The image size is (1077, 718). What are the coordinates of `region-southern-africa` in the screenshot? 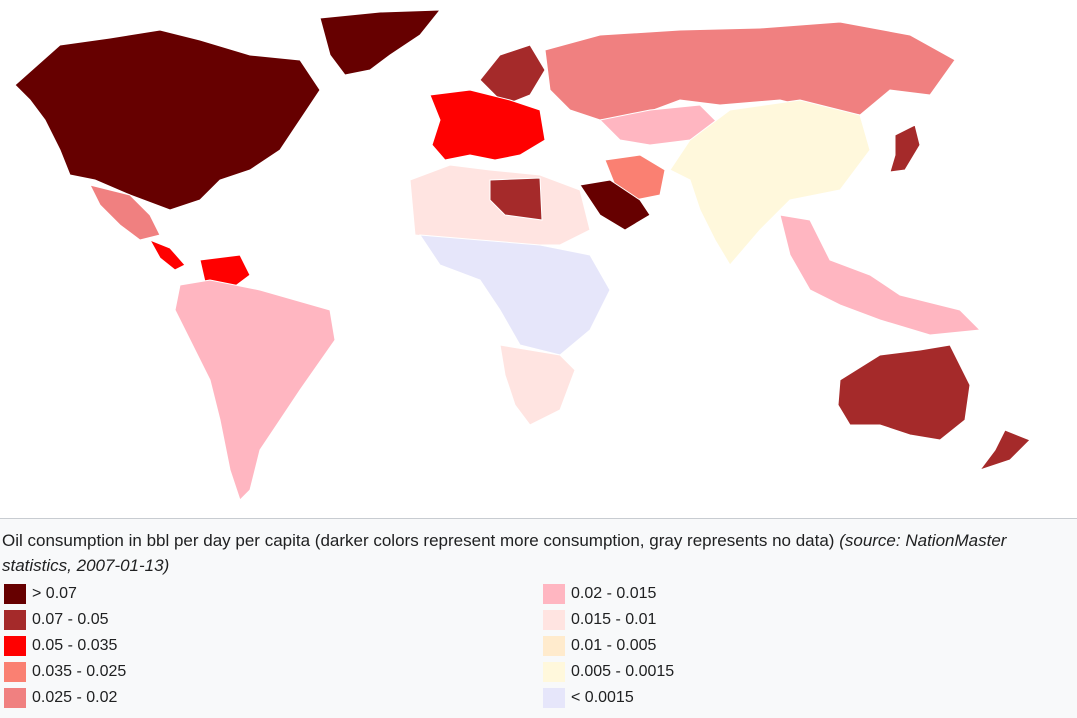 It's located at (537, 385).